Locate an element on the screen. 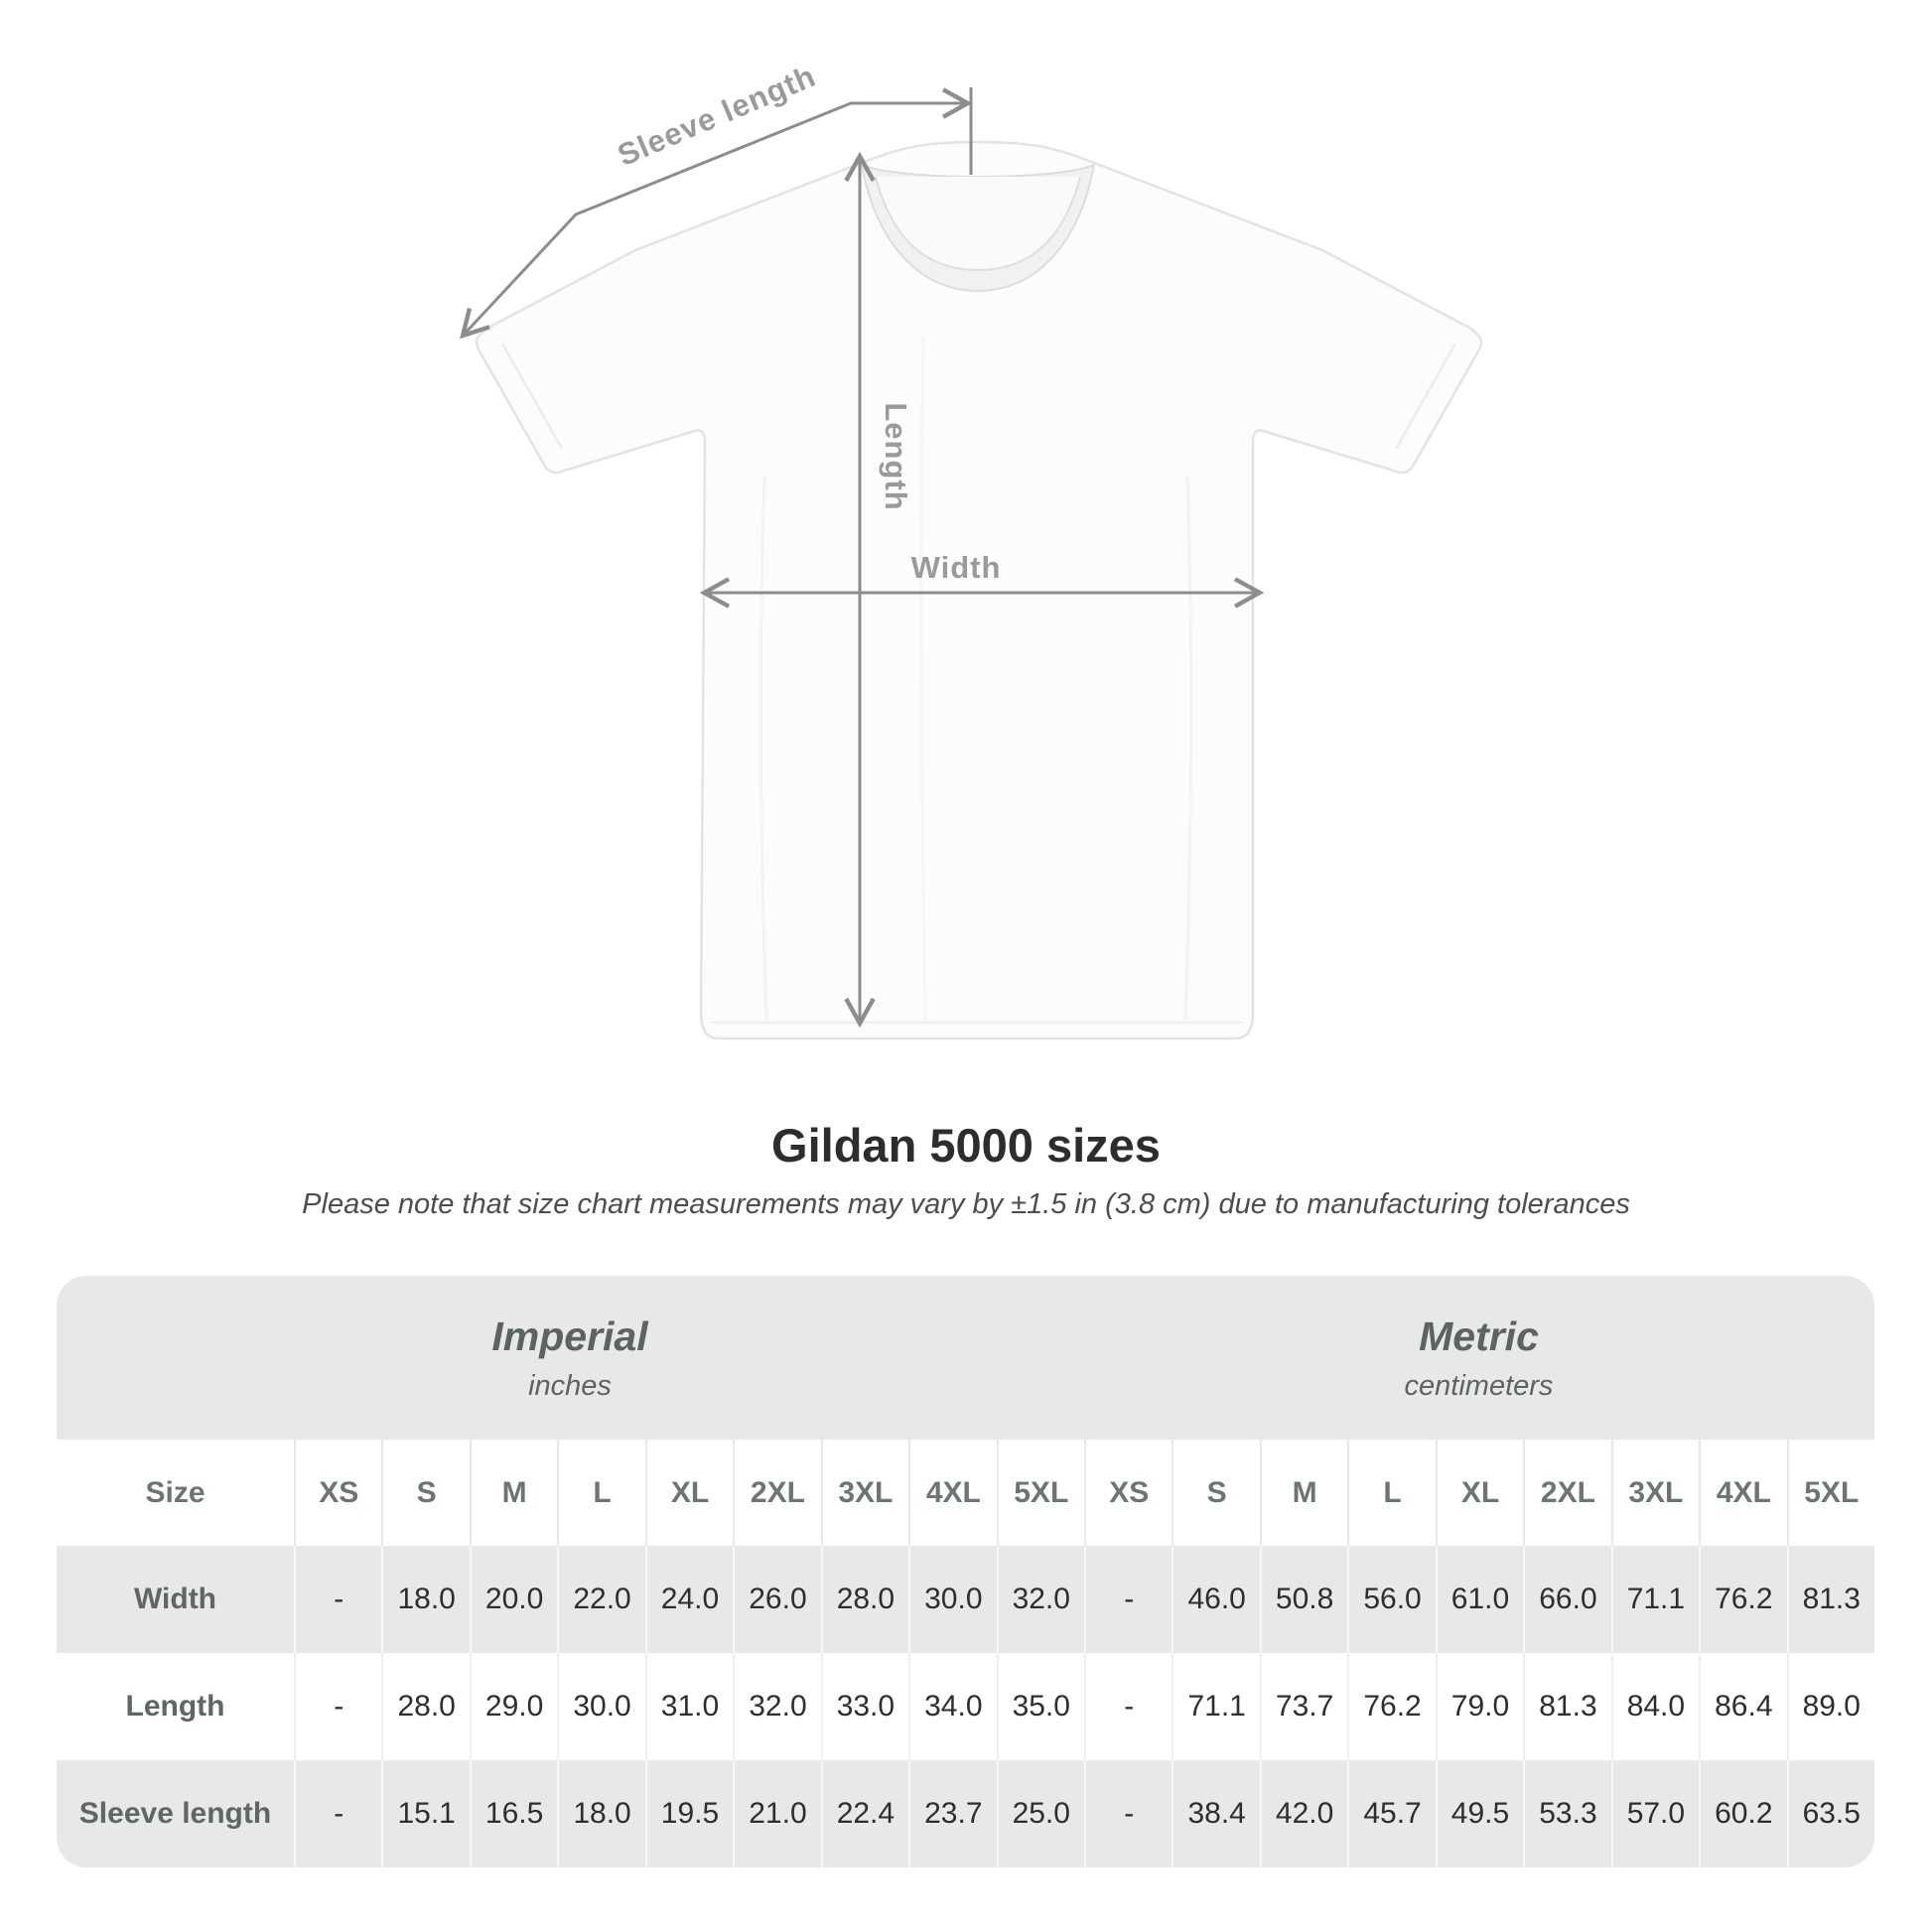  table-cell: 26.0 is located at coordinates (776, 1600).